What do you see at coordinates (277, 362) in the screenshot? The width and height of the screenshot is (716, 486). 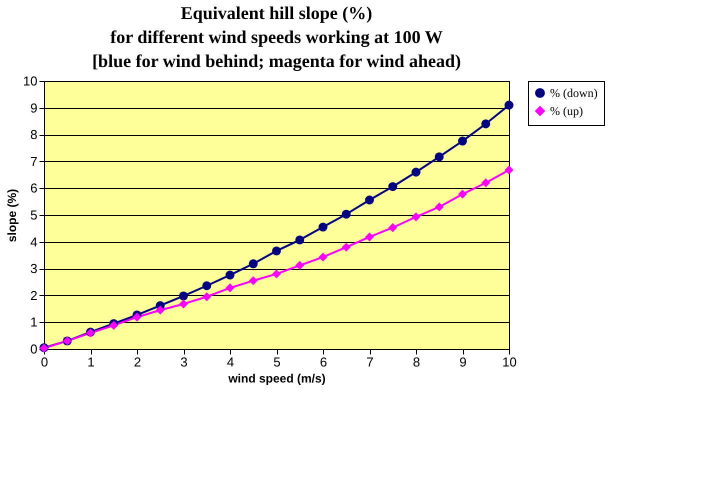 I see `x-tick-label: 5` at bounding box center [277, 362].